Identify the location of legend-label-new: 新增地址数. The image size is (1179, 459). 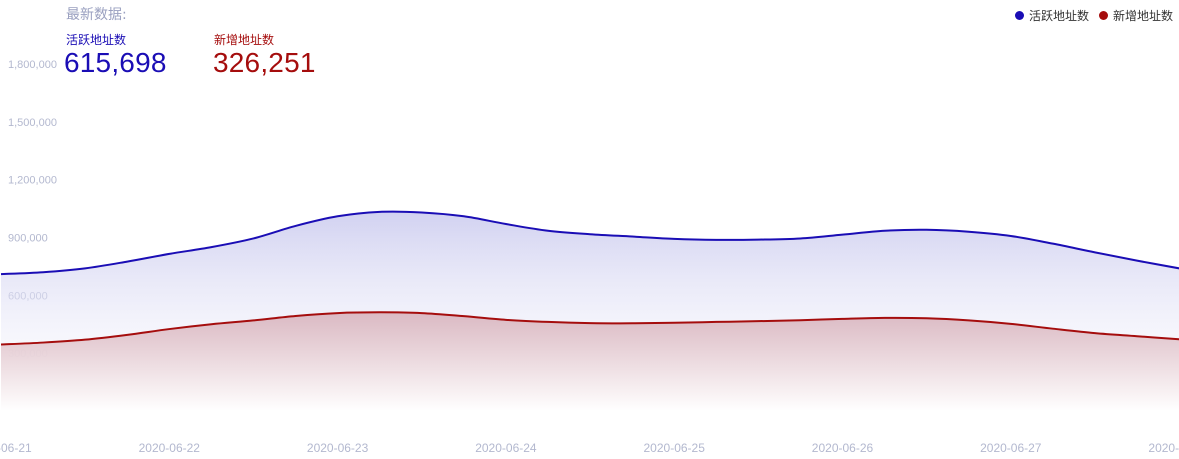
(1142, 16).